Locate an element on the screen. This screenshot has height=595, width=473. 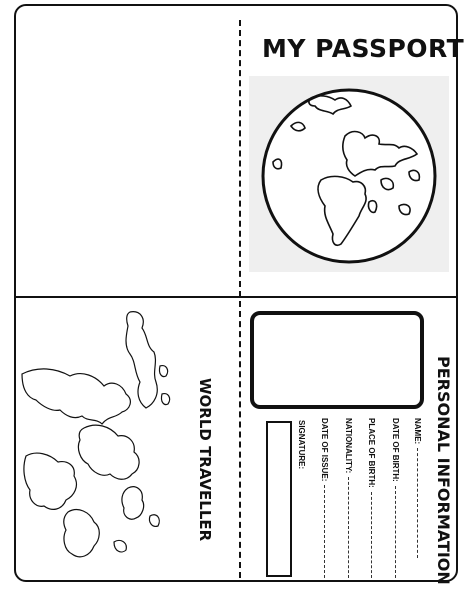
field-label: NAME: is located at coordinates (417, 431).